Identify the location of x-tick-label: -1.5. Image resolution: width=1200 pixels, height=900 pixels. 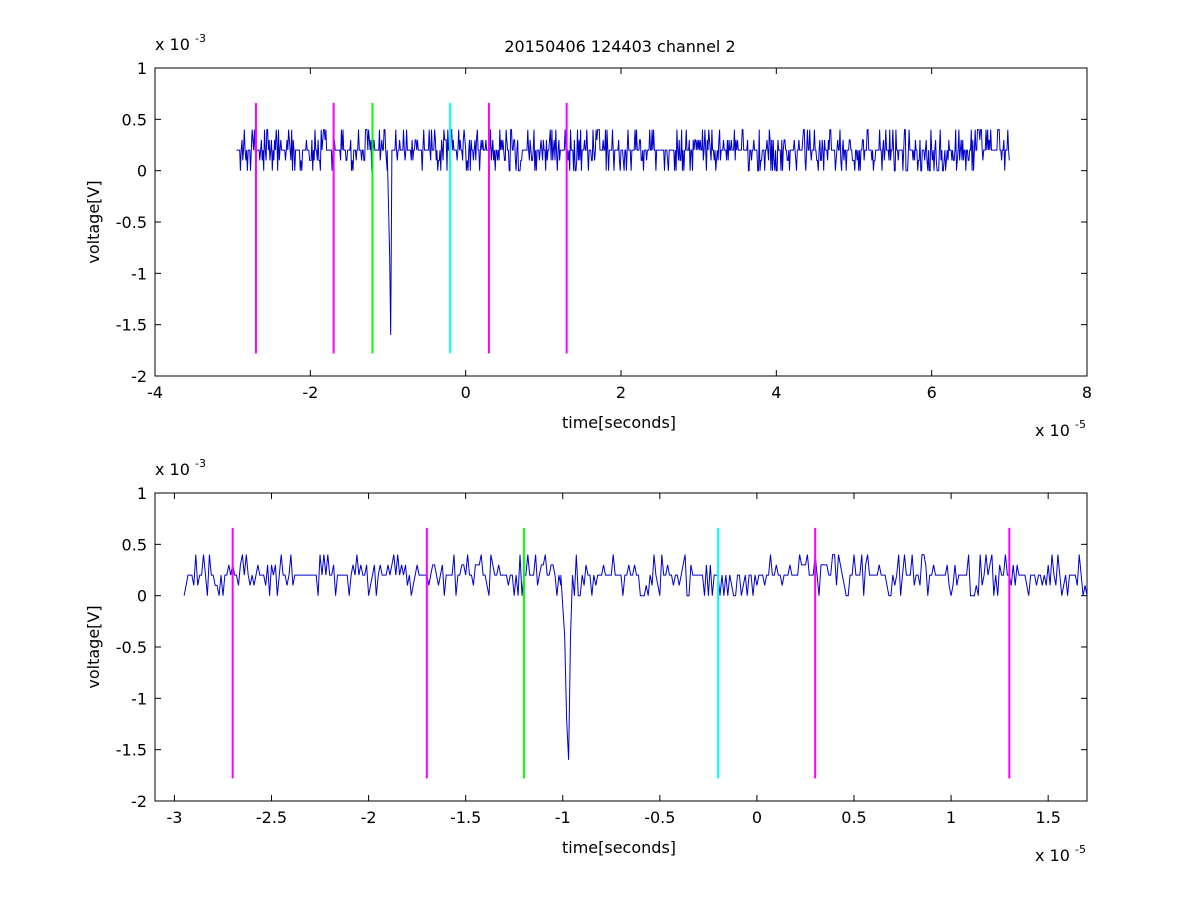
(465, 817).